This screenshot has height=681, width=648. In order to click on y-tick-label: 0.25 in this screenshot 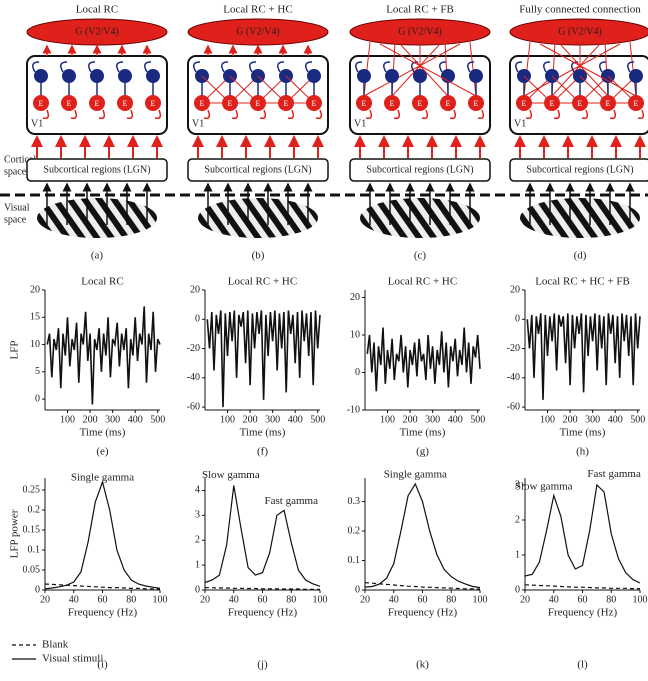, I will do `click(32, 489)`.